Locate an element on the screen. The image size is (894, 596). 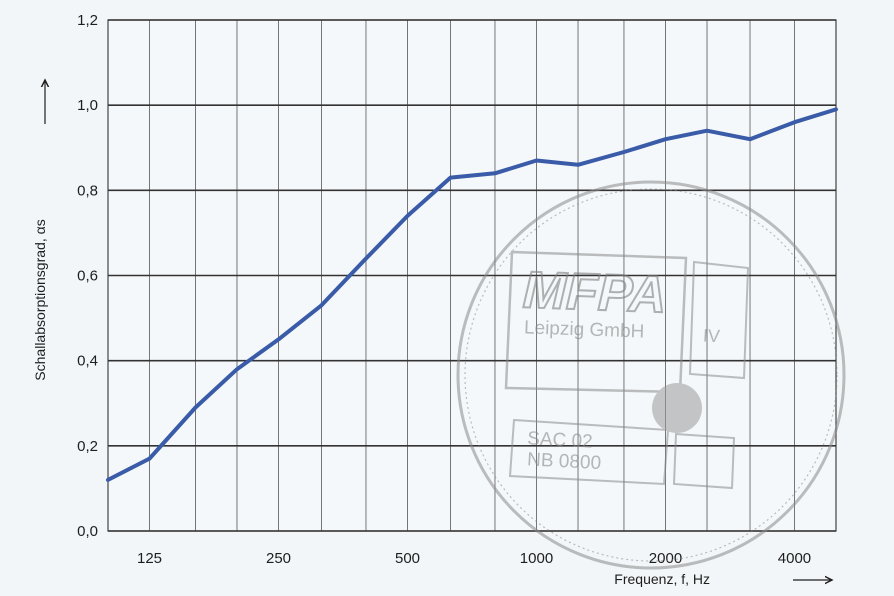
y-tick-label: 1,0 is located at coordinates (87, 105).